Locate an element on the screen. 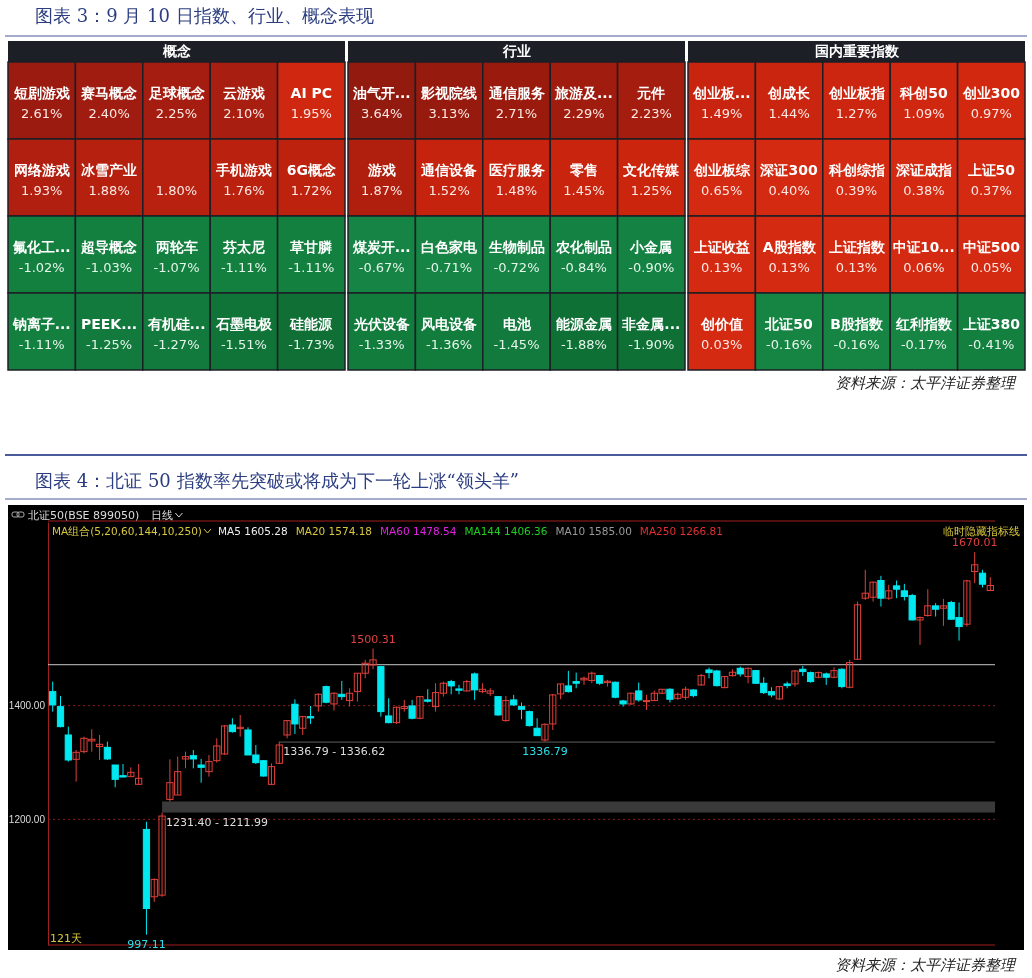  data-label: 3.64% is located at coordinates (382, 113).